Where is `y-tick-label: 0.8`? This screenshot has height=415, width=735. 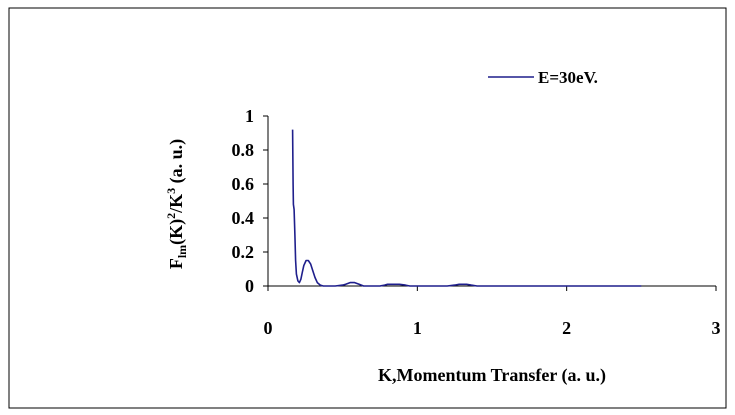
y-tick-label: 0.8 is located at coordinates (243, 150).